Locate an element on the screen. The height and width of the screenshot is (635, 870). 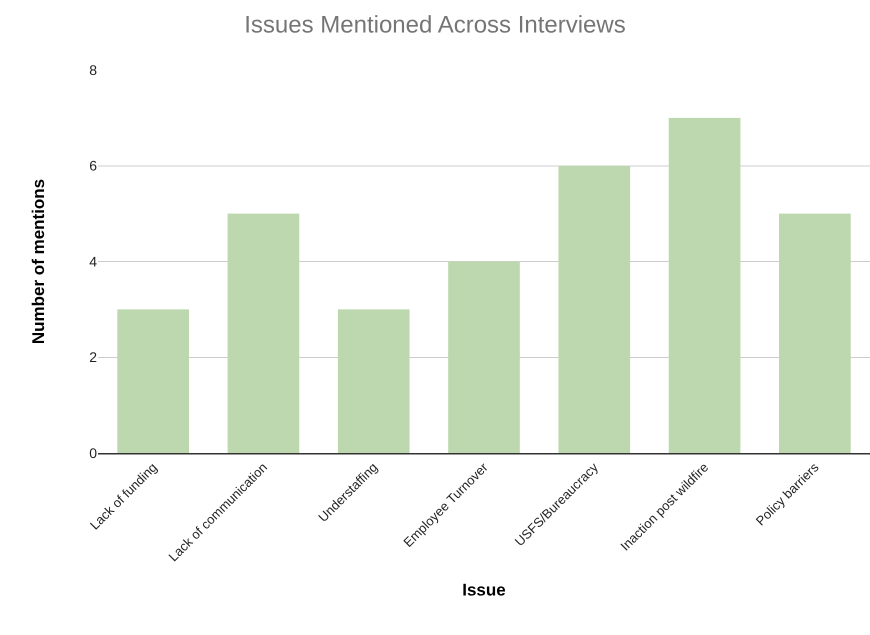
y-tick-label: 8 is located at coordinates (93, 70).